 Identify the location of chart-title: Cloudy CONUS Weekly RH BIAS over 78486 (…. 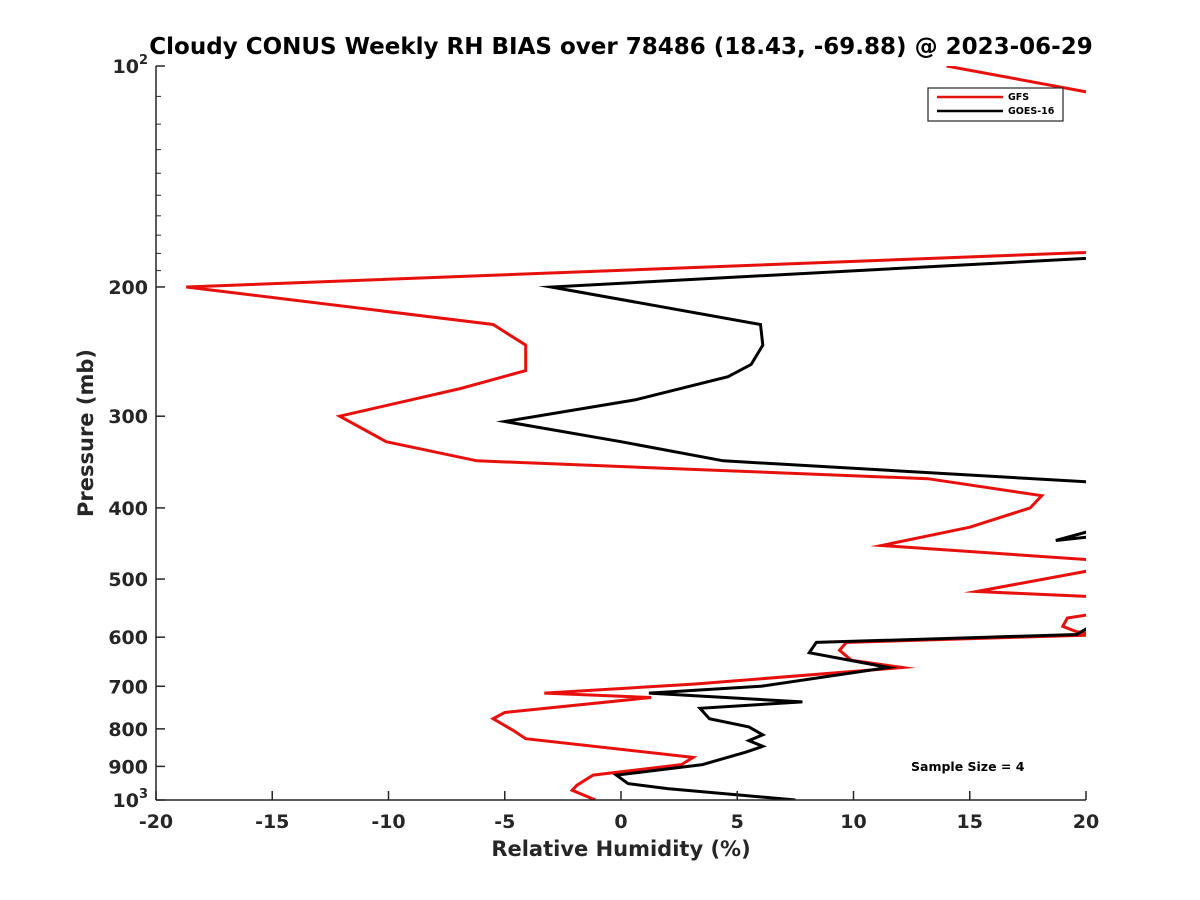
(620, 47).